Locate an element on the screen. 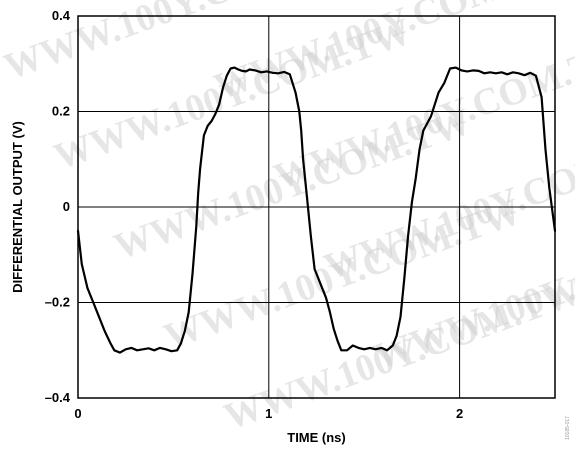 The width and height of the screenshot is (575, 450). figure-id: 10185-017 is located at coordinates (568, 428).